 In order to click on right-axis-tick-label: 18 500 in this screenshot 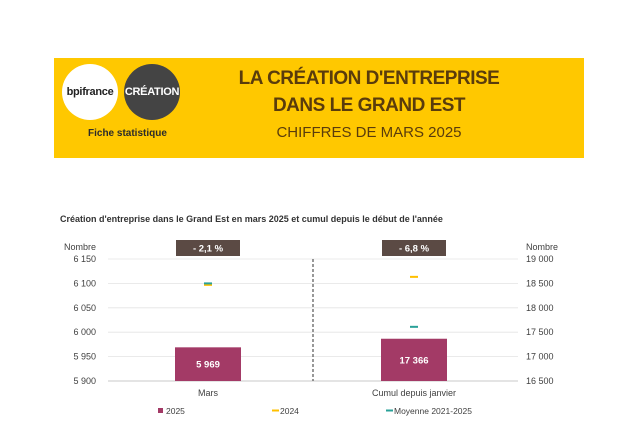, I will do `click(540, 283)`.